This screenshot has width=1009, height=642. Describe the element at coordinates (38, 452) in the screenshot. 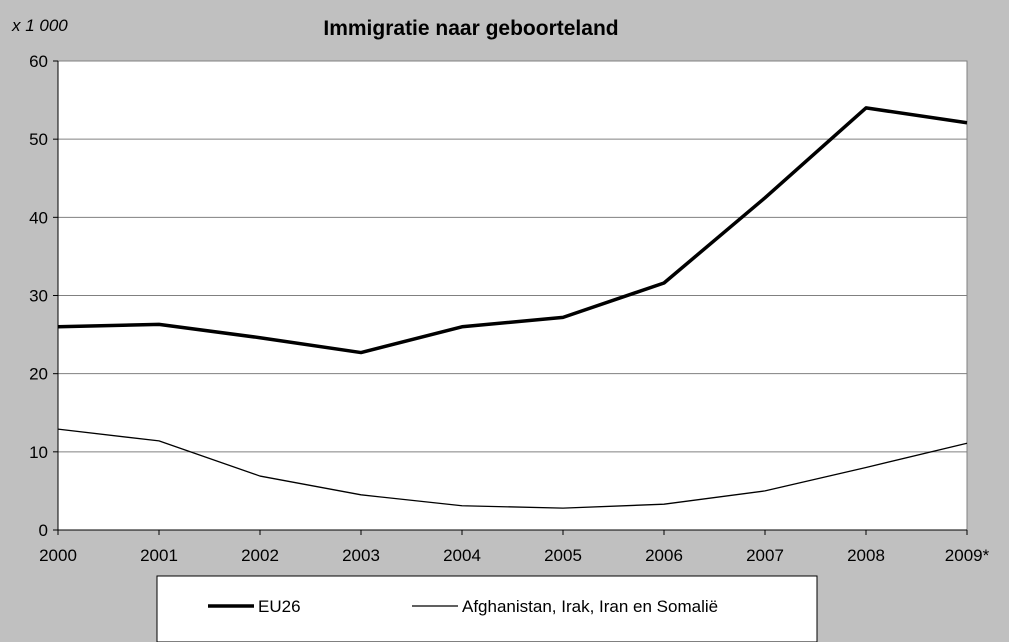

I see `y-tick-label: 10` at that location.